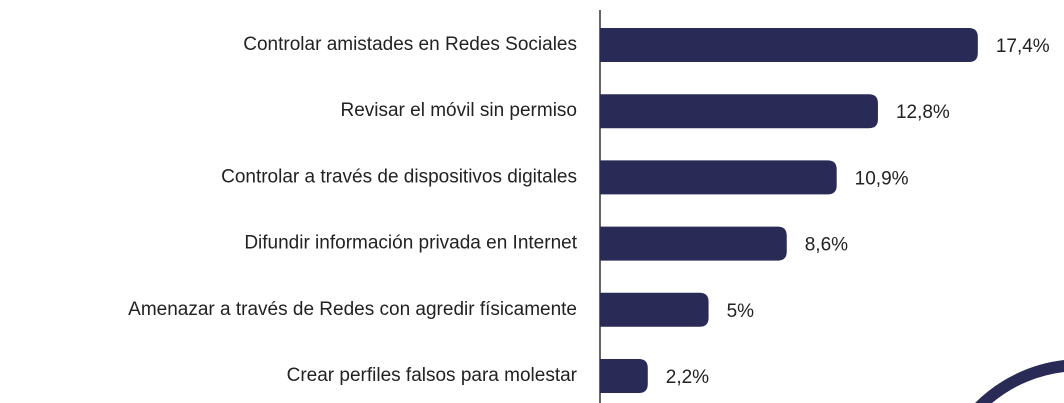 This screenshot has width=1064, height=403. What do you see at coordinates (410, 44) in the screenshot?
I see `category-label: Controlar amistades en Redes Sociales` at bounding box center [410, 44].